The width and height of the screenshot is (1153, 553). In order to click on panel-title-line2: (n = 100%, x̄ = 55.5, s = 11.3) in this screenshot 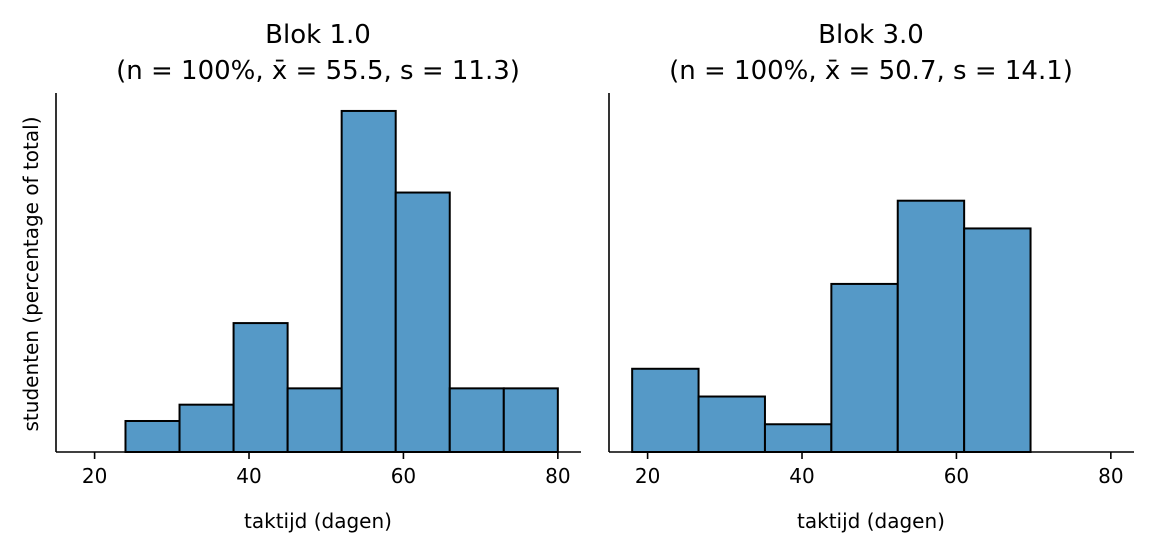, I will do `click(318, 71)`.